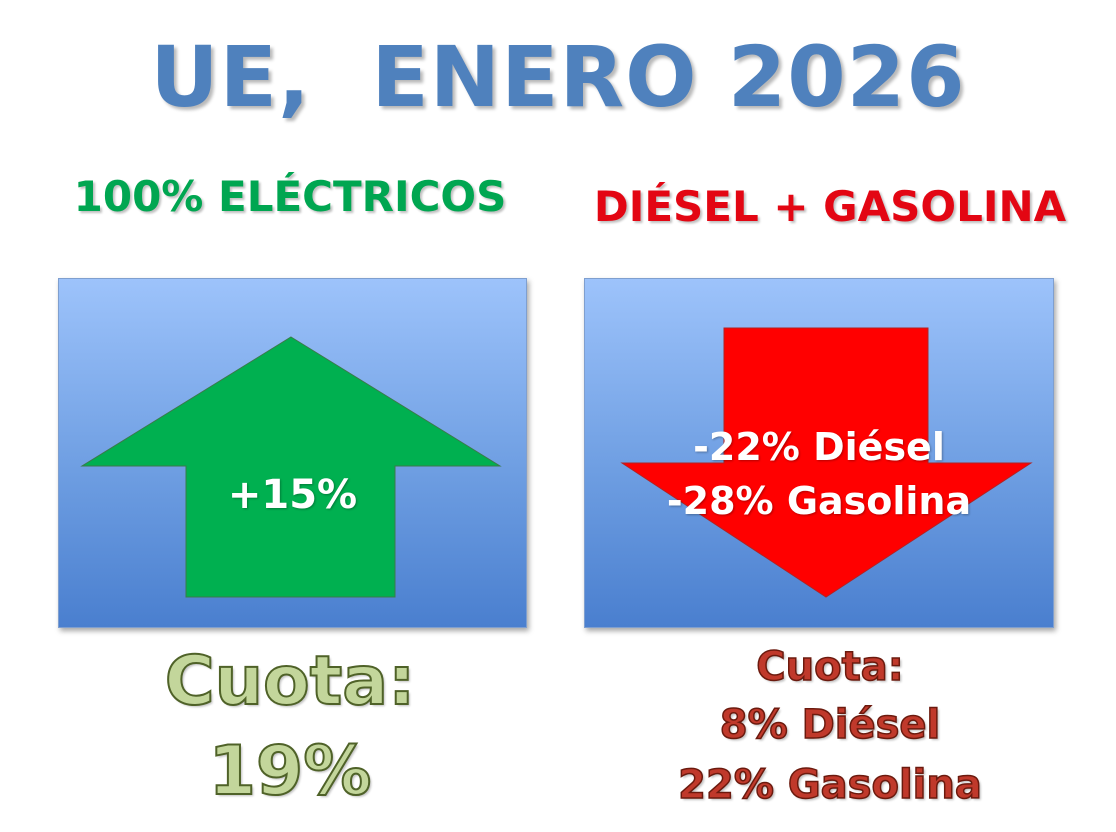  Describe the element at coordinates (819, 447) in the screenshot. I see `diesel-change-label: -22% Diésel` at that location.